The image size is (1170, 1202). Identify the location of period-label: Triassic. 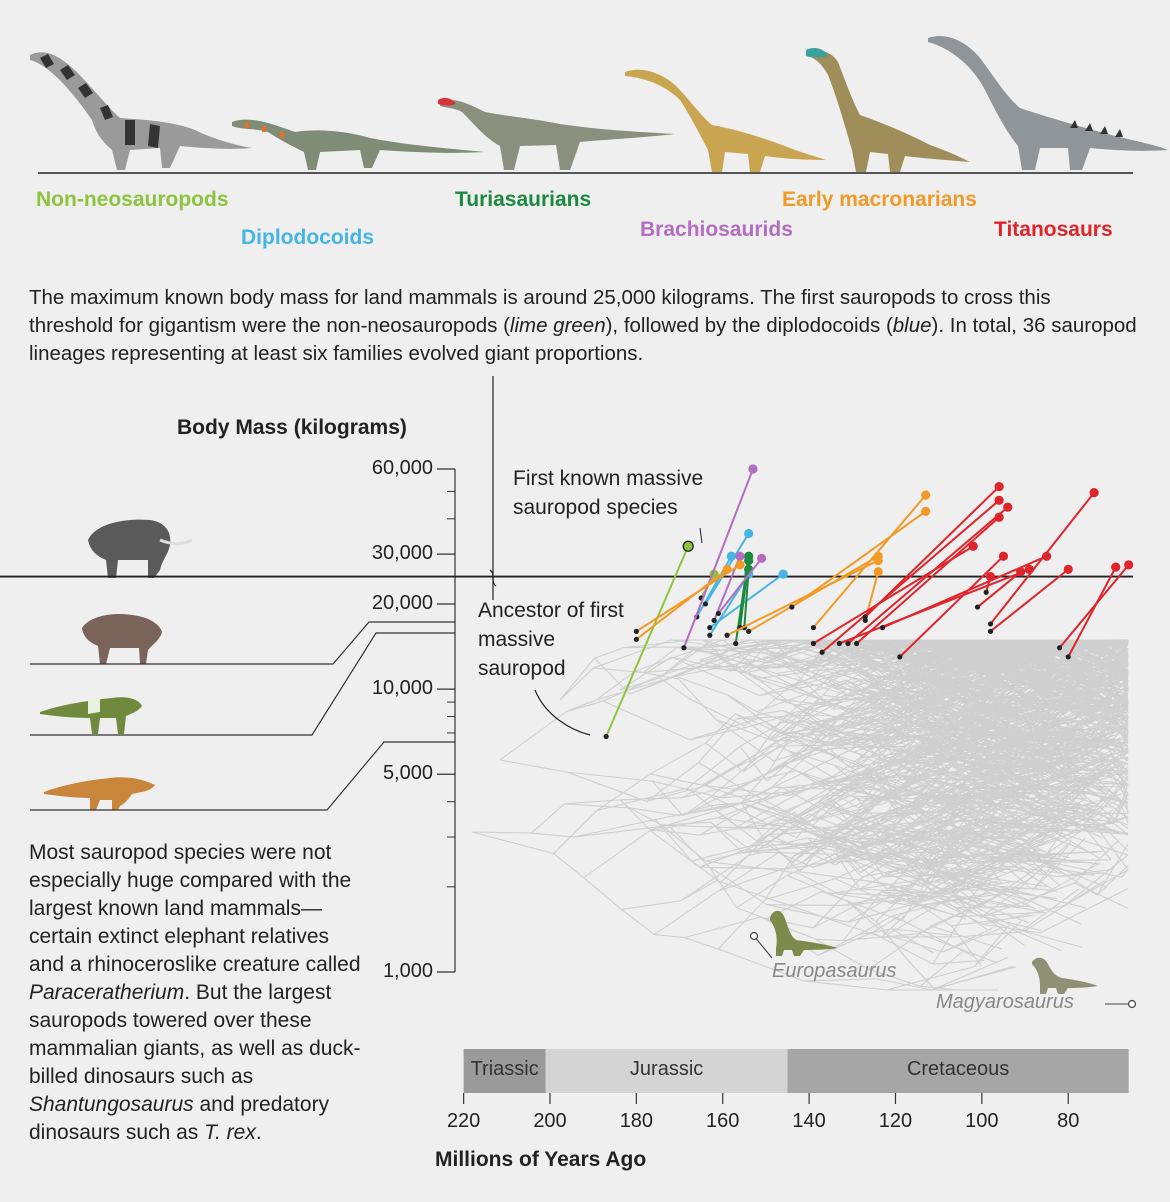
(504, 1069).